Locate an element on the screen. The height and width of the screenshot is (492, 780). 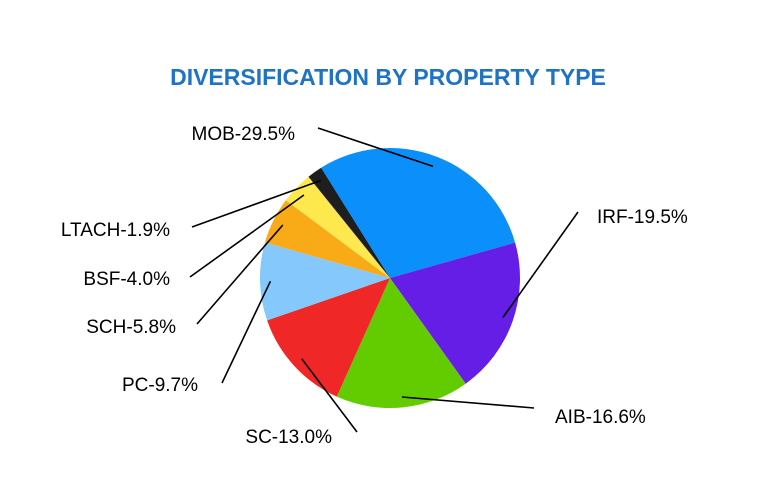
pie-slice-ltach is located at coordinates (349, 222).